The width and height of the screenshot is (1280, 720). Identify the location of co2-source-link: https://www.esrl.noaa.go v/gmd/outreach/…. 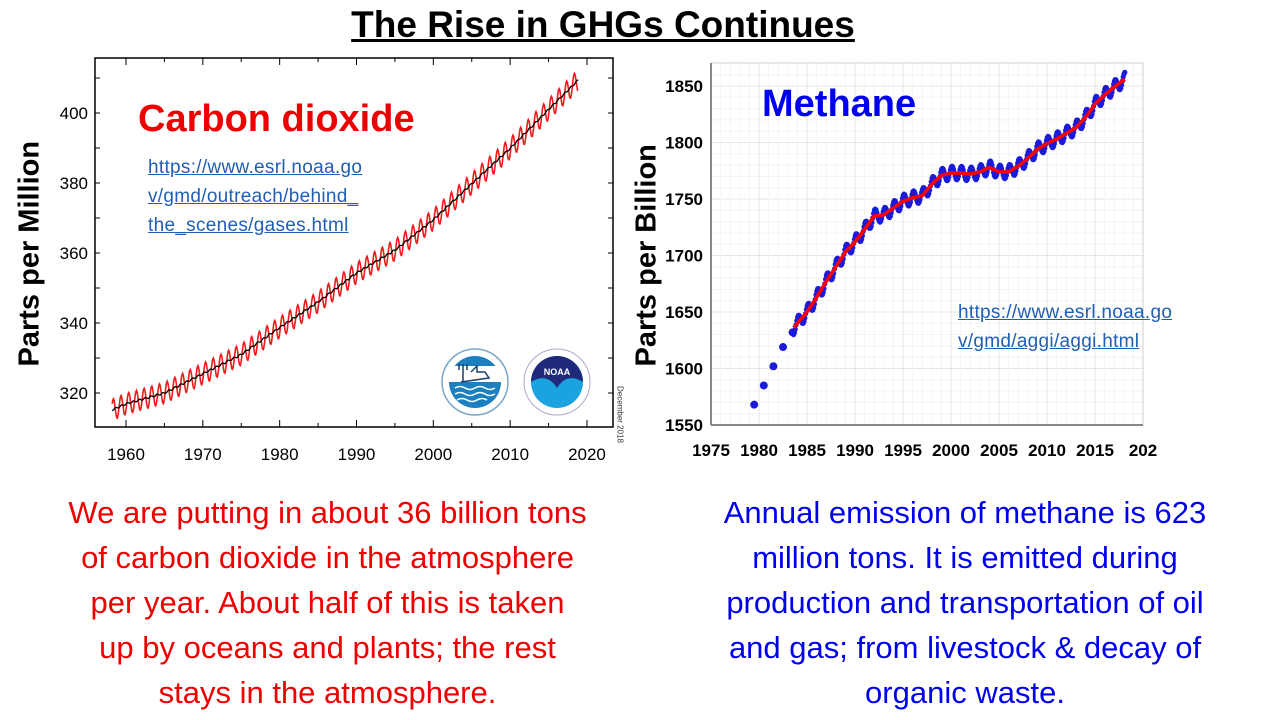
(255, 196).